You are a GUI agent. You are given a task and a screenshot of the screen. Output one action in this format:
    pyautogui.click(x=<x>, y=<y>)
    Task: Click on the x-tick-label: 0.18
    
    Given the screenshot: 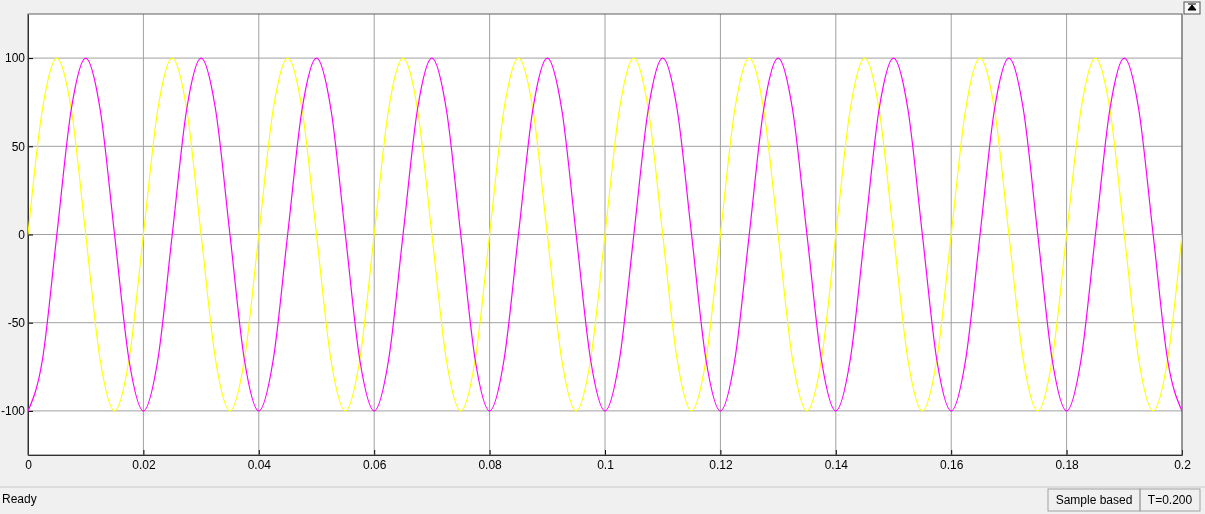 What is the action you would take?
    pyautogui.click(x=1067, y=464)
    